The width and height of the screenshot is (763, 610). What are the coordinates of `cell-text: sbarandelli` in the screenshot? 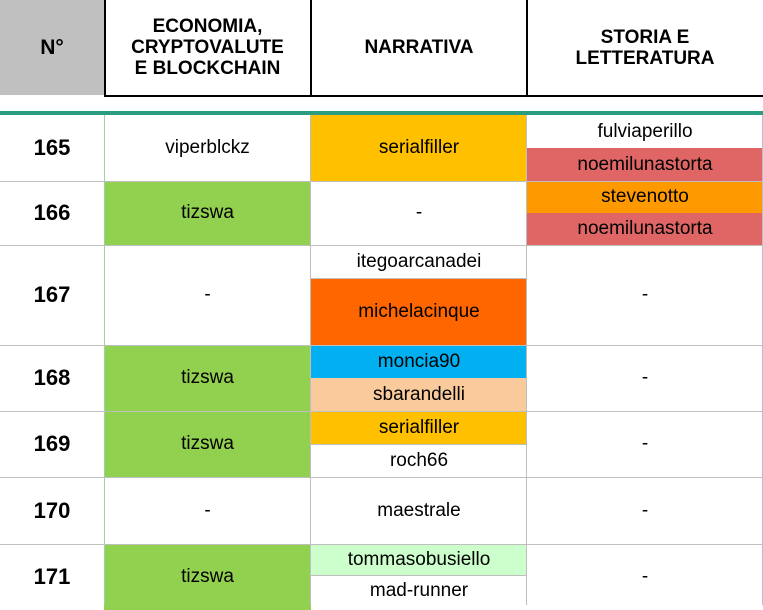 It's located at (419, 394).